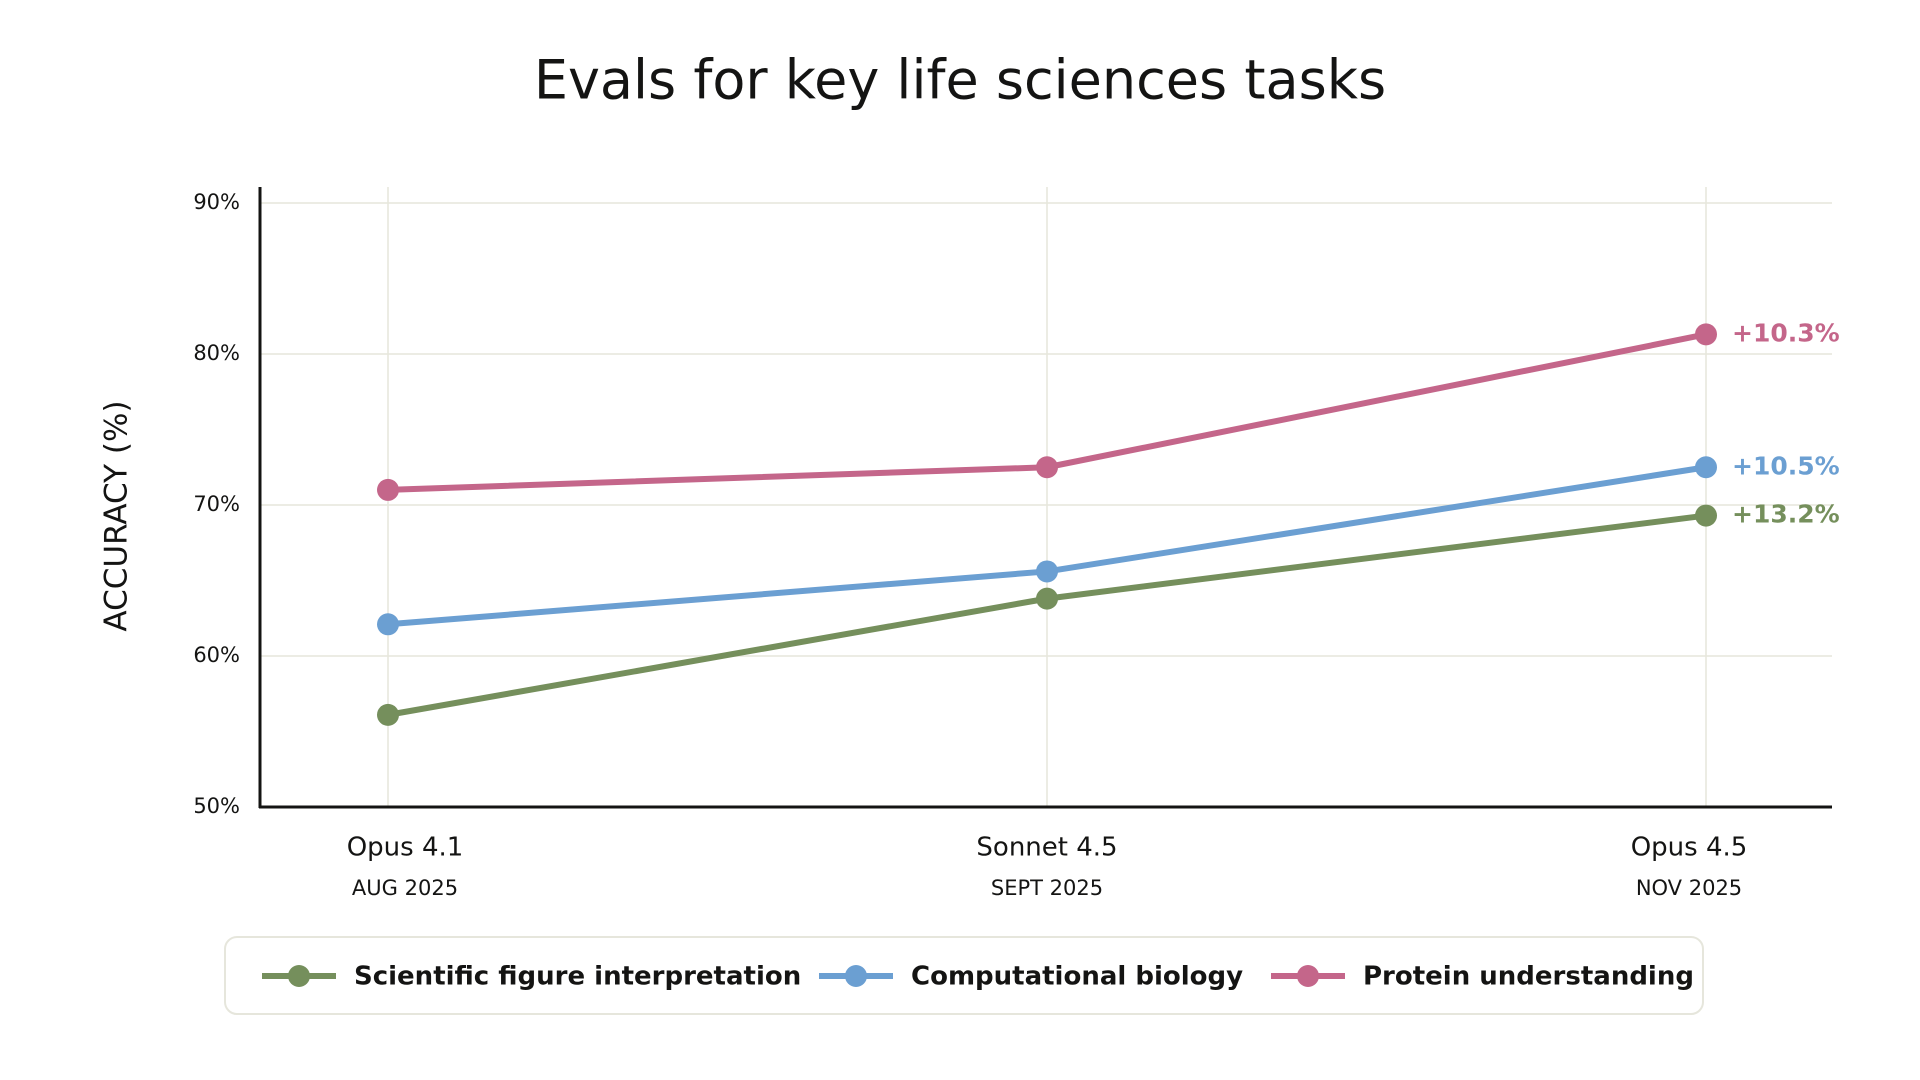 The width and height of the screenshot is (1920, 1080). What do you see at coordinates (216, 202) in the screenshot?
I see `y-tick-label: 90%` at bounding box center [216, 202].